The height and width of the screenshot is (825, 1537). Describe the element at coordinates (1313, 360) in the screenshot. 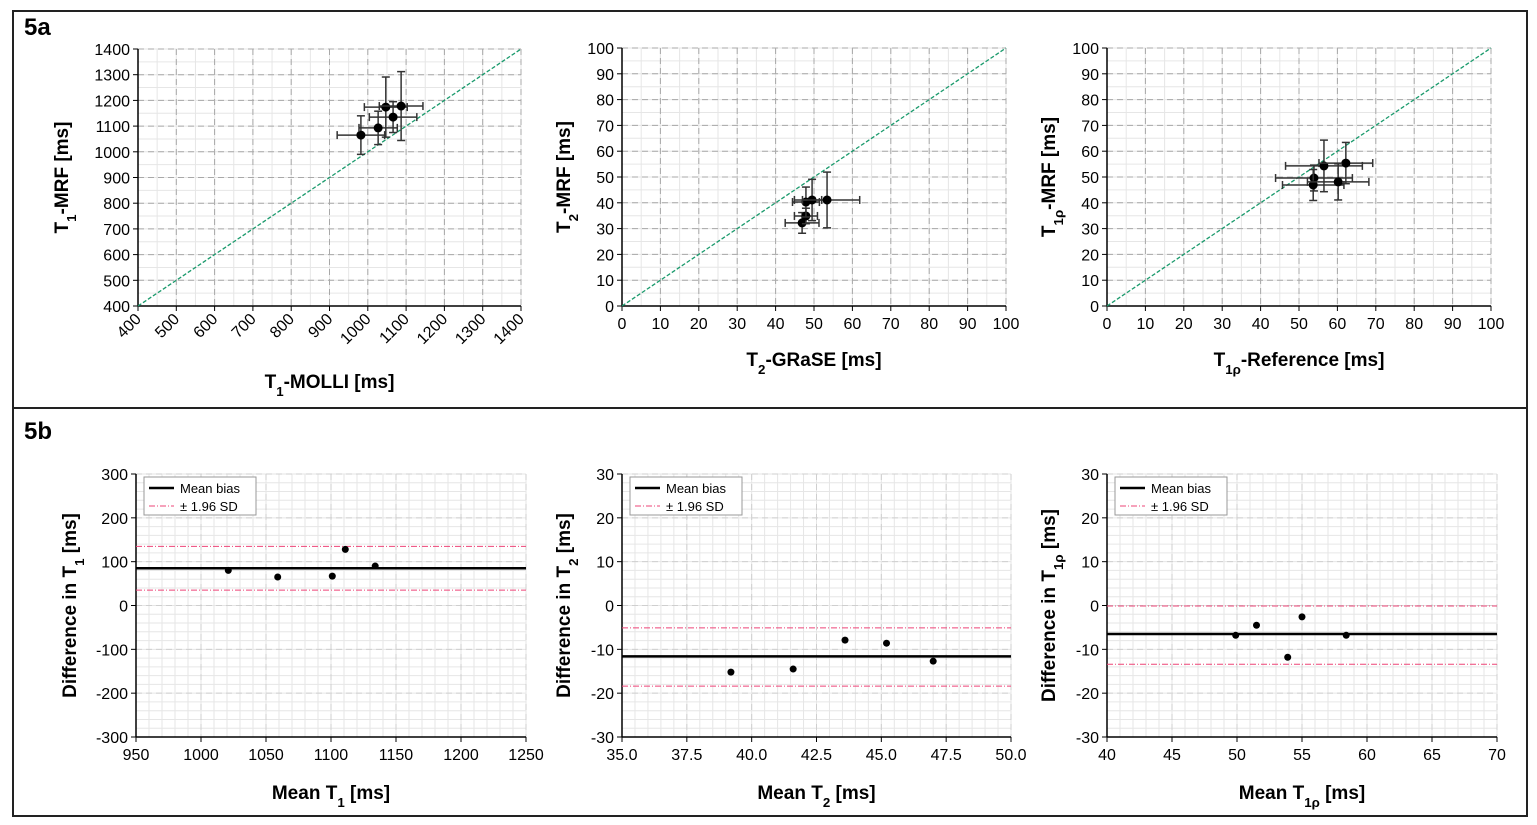

I see `x-axis-label-text-suffix: -Reference [ms]` at that location.